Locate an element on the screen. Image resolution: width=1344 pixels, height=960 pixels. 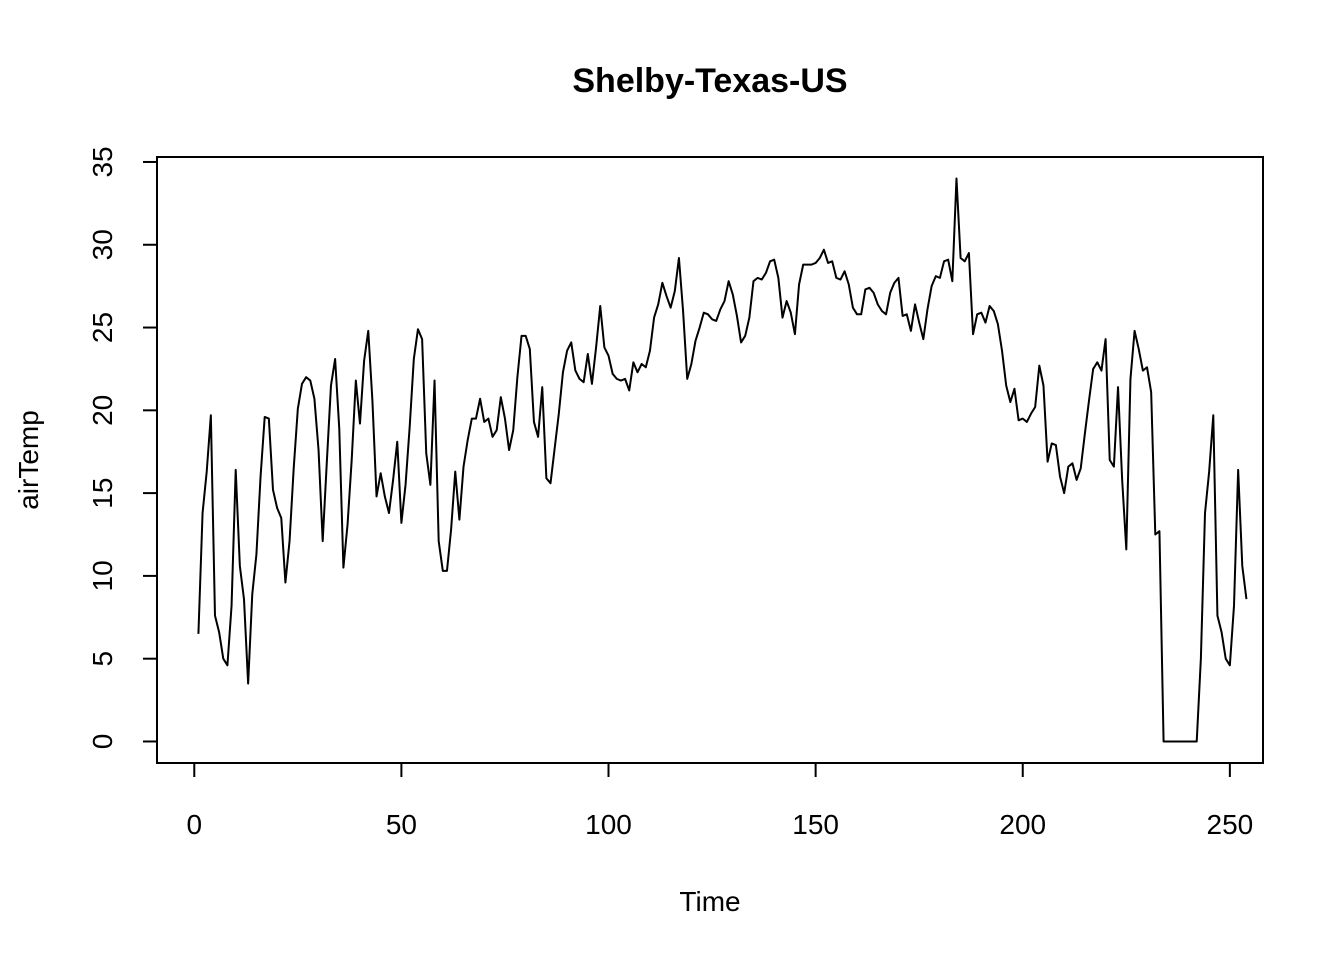
y-axis-label: airTemp is located at coordinates (28, 460).